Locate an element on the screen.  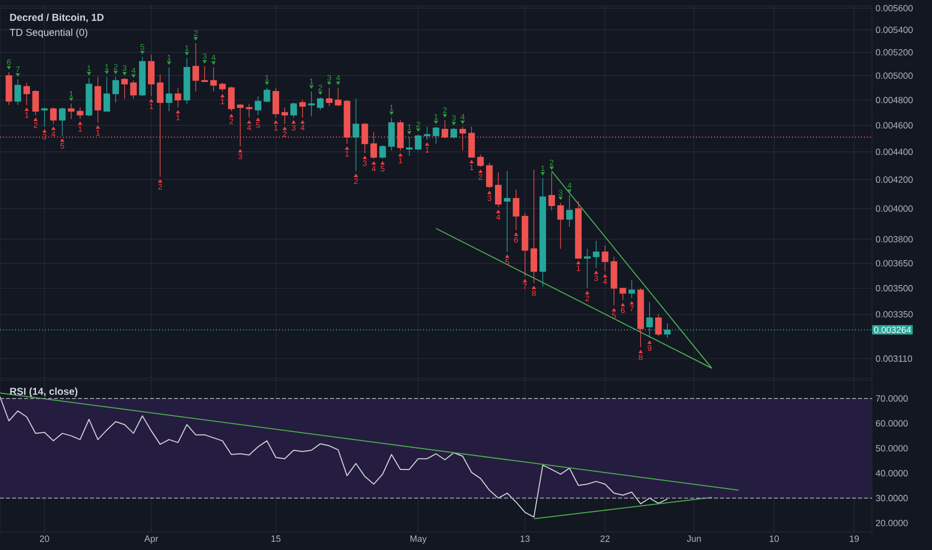
y-tick-label: 0.004400 is located at coordinates (894, 152).